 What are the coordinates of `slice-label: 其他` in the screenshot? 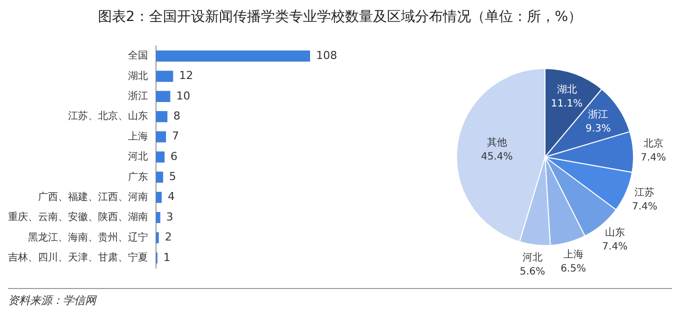 It's located at (496, 142).